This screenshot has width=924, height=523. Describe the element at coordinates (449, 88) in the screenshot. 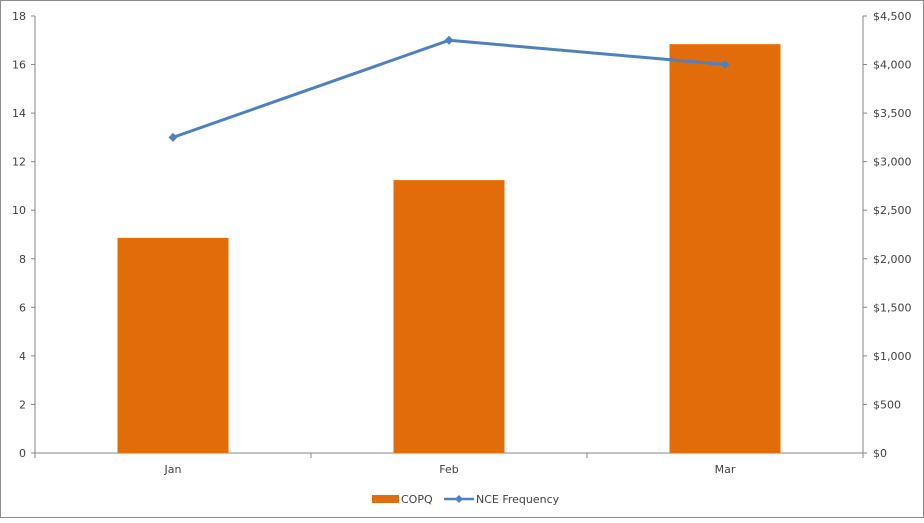

I see `nce-frequency-line` at that location.